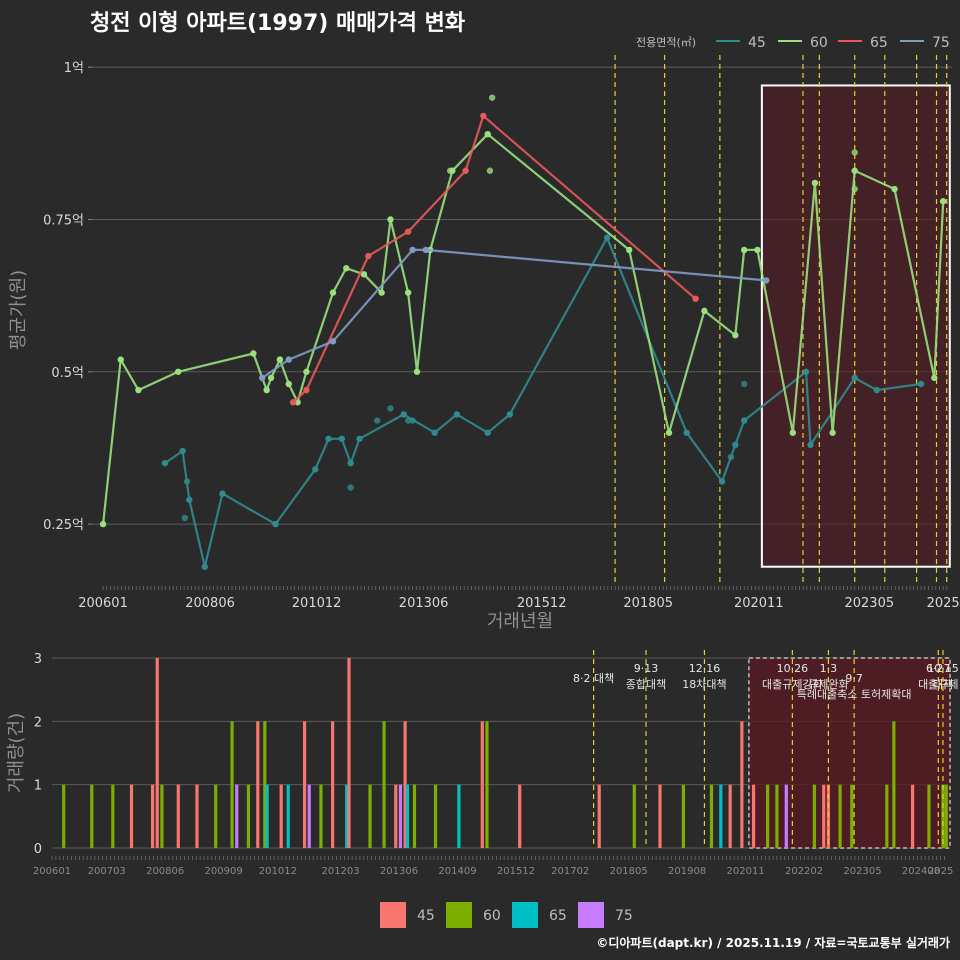 This screenshot has height=960, width=960. What do you see at coordinates (855, 326) in the screenshot?
I see `price-highlight-box` at bounding box center [855, 326].